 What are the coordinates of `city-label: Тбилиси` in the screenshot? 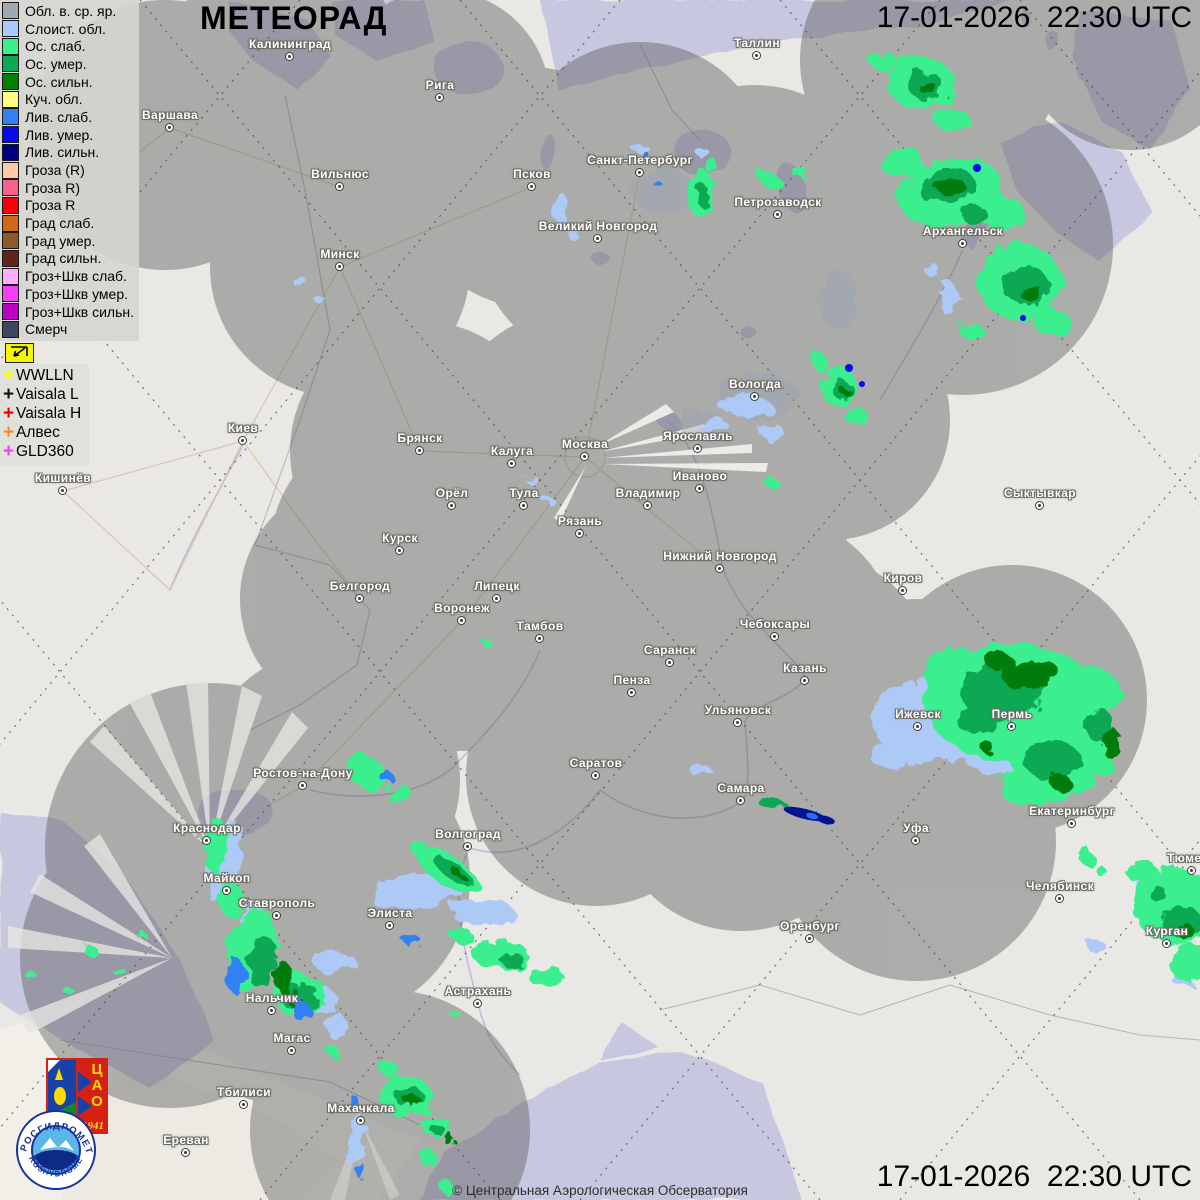 It's located at (244, 1092).